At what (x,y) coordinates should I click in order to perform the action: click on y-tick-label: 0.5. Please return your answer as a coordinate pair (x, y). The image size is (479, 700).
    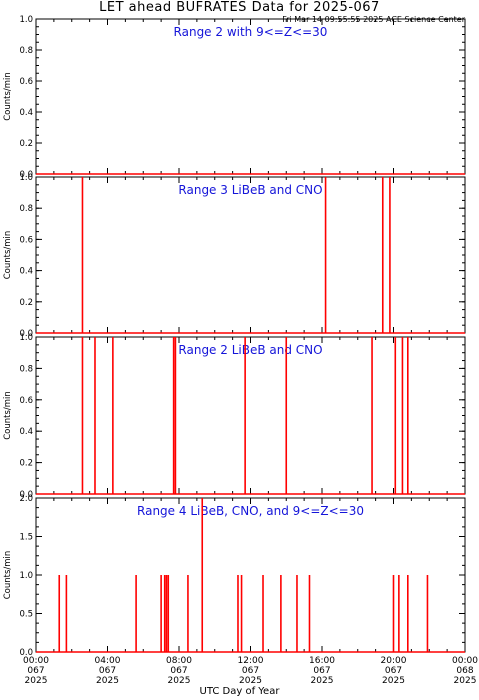
    Looking at the image, I should click on (26, 615).